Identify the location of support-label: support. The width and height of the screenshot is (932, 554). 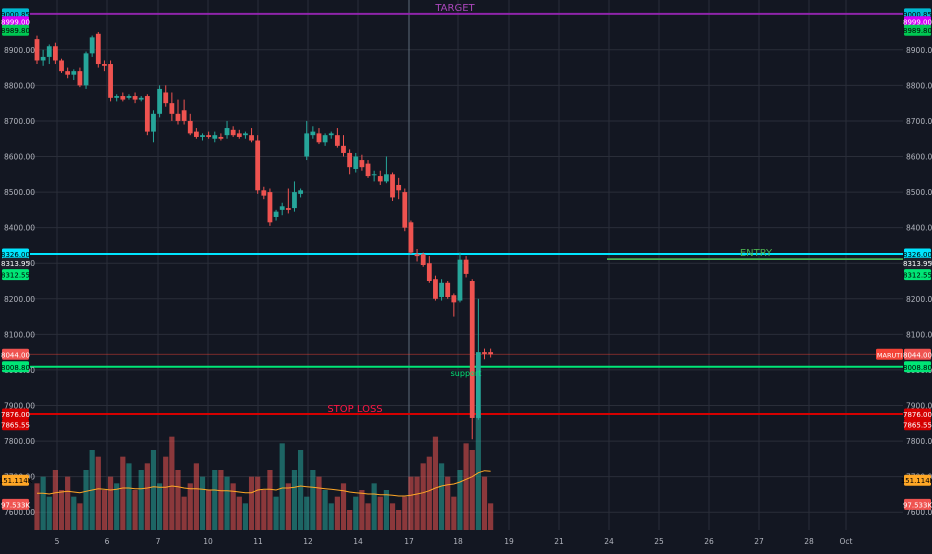
(466, 373).